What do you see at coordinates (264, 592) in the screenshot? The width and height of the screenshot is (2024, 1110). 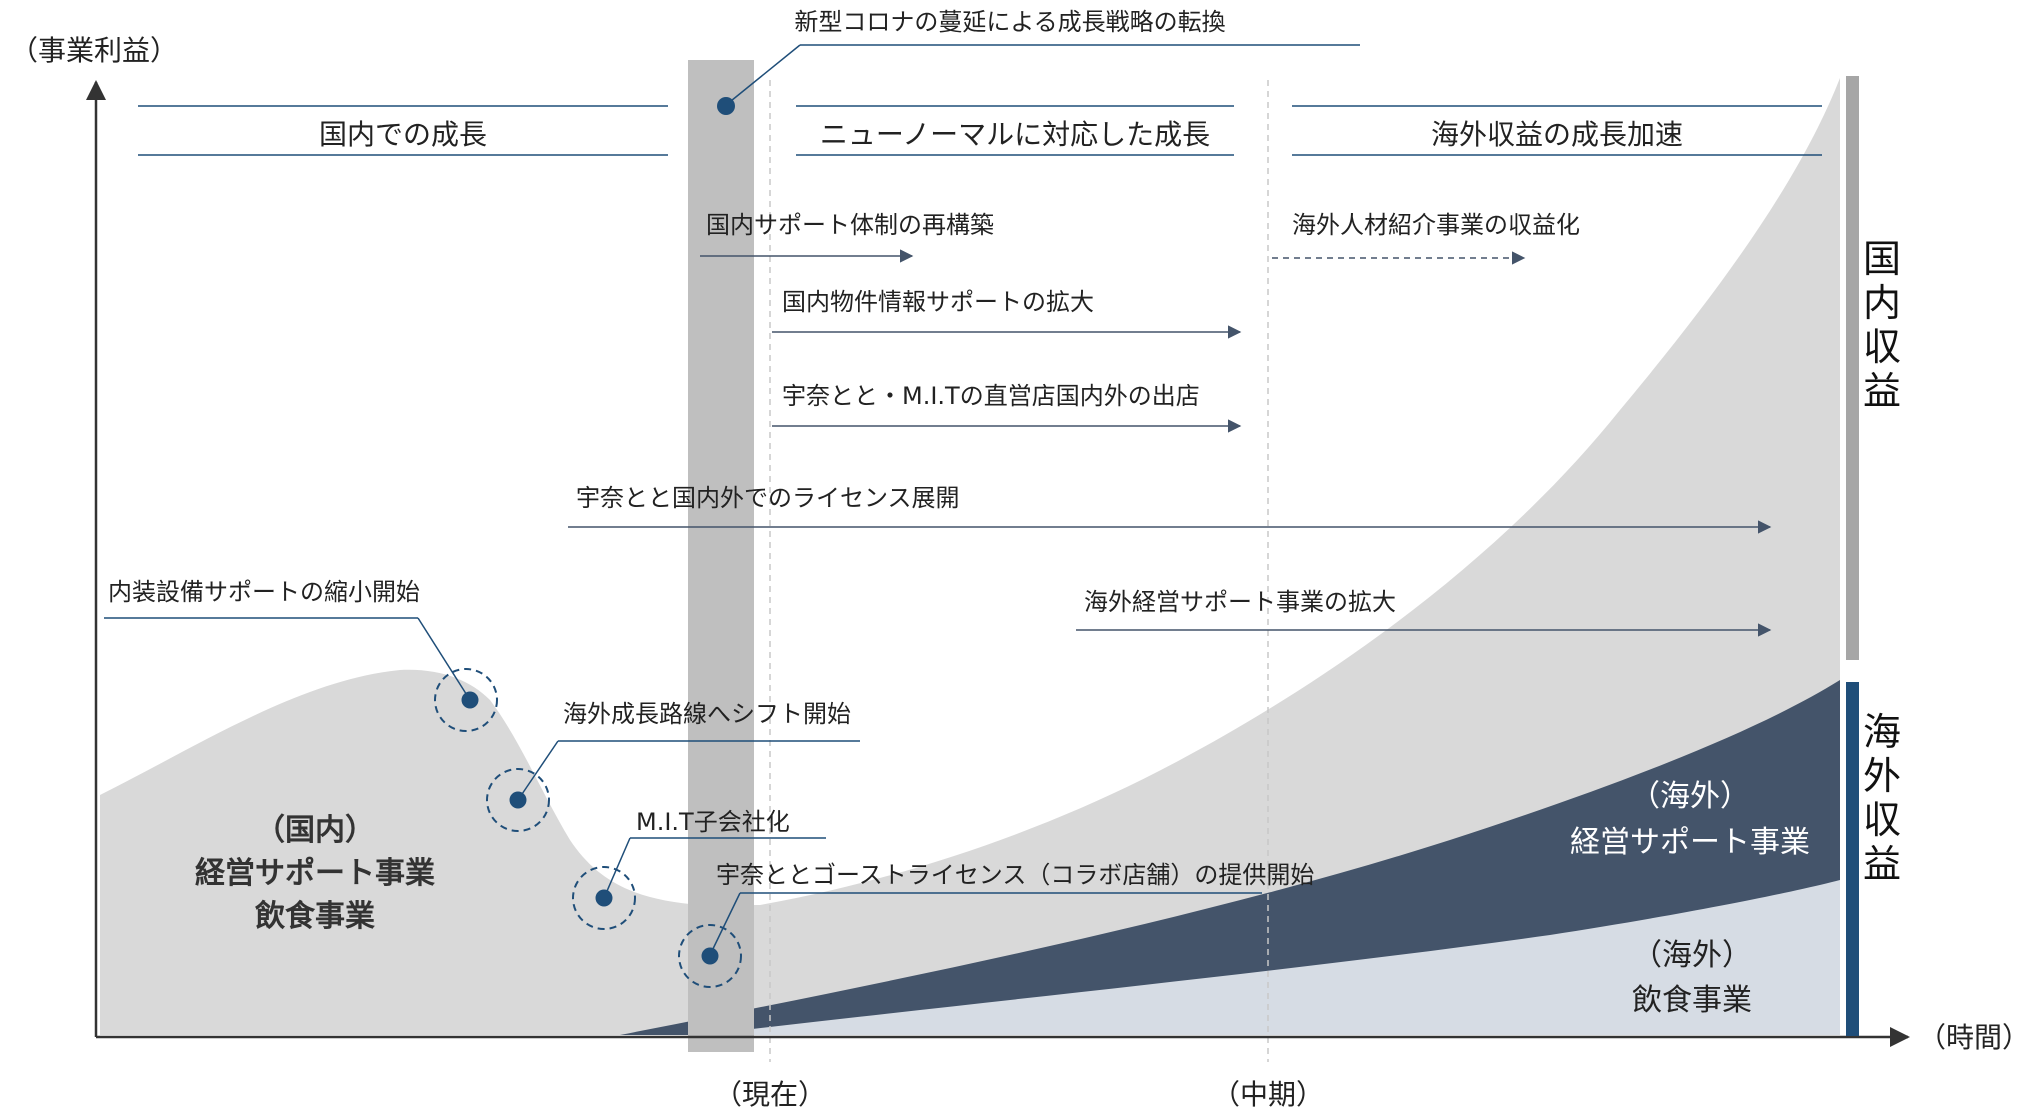 I see `milestone-label: 内装設備サポートの縮小開始` at bounding box center [264, 592].